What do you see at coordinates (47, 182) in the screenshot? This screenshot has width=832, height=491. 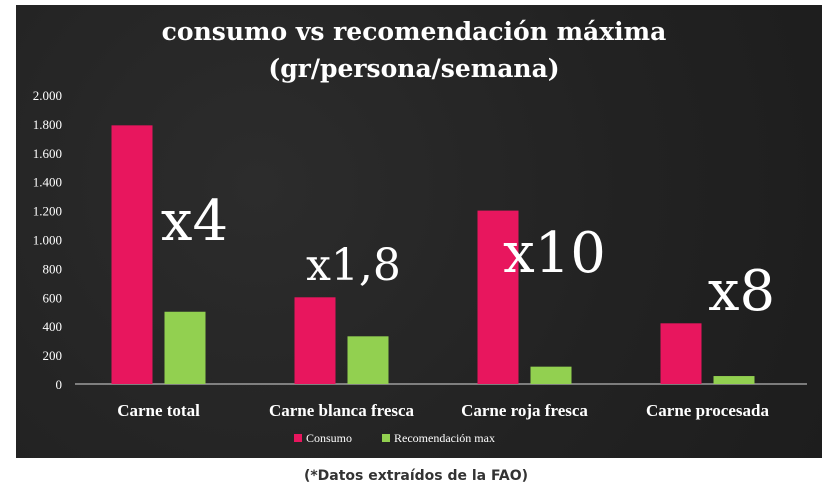 I see `y-tick-label: 1.400` at bounding box center [47, 182].